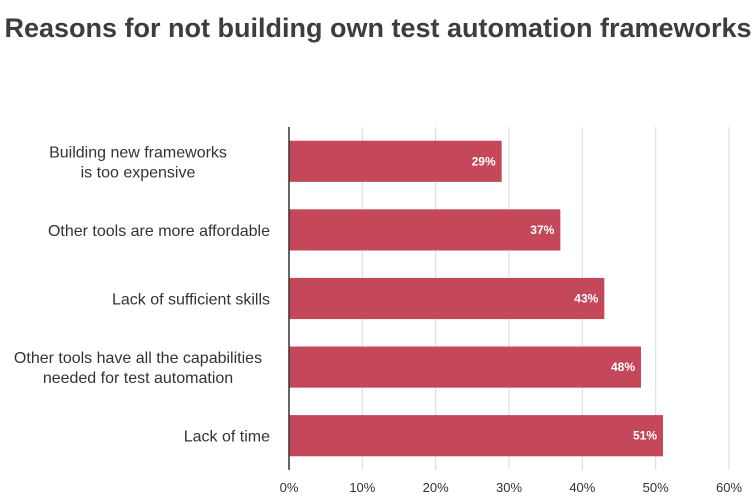  I want to click on x-tick-label: 20%, so click(436, 487).